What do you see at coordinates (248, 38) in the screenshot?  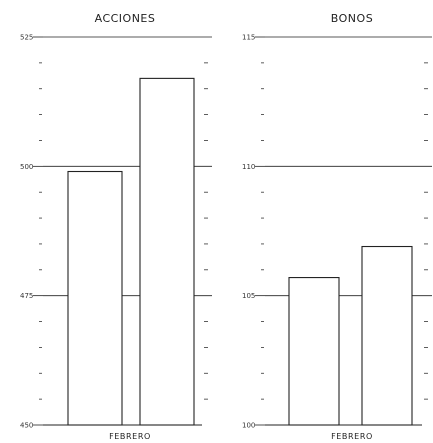 I see `bonos-ytick-label: 115` at bounding box center [248, 38].